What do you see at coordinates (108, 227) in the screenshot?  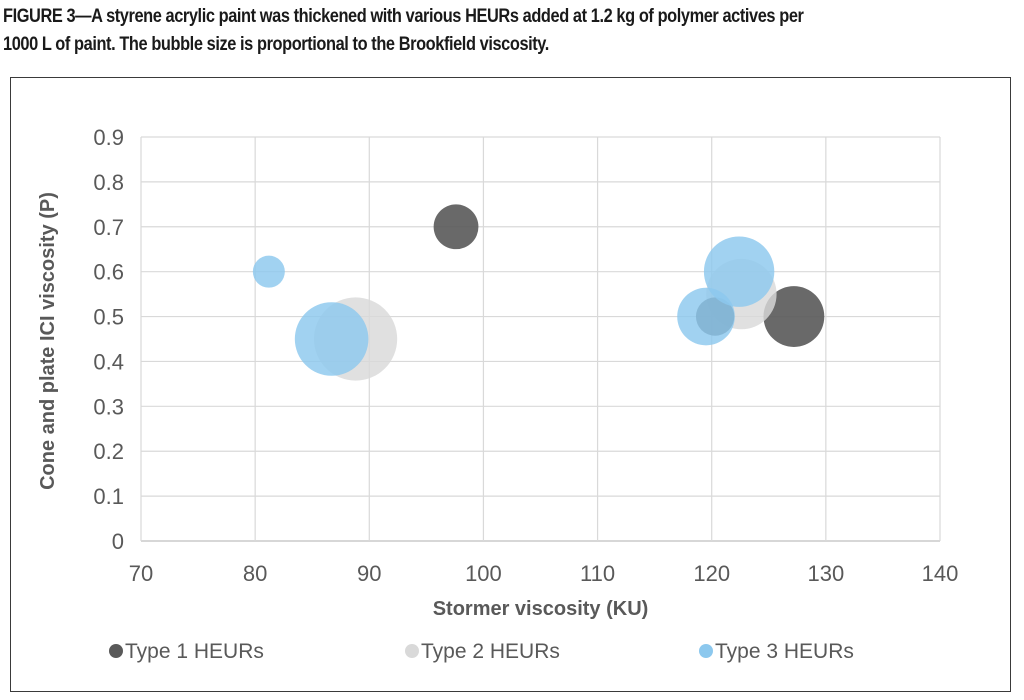 I see `y-tick-label: 0.7` at bounding box center [108, 227].